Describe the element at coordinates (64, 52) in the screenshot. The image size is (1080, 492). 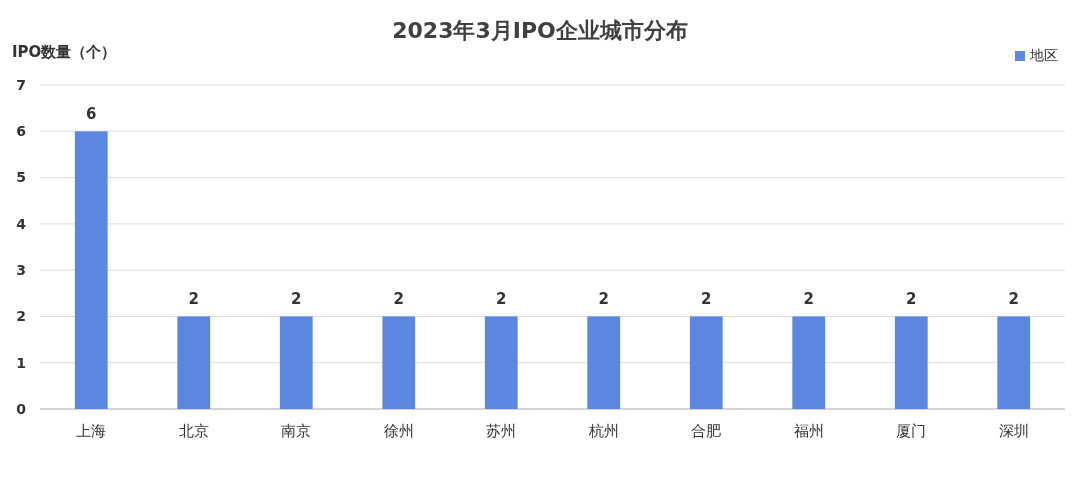
I see `y-axis-title: IPO数量（个）` at that location.